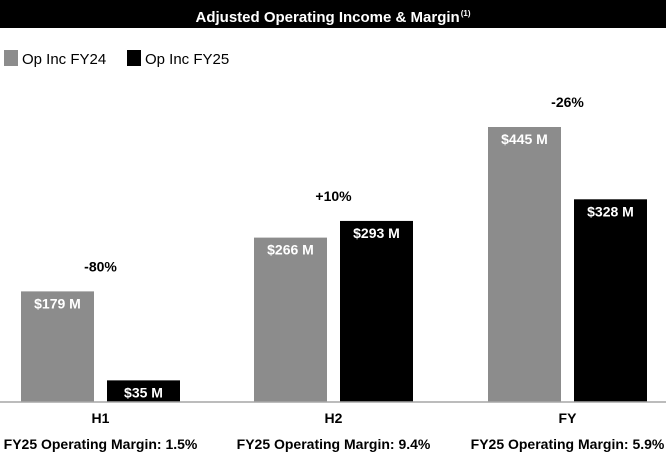  Describe the element at coordinates (524, 139) in the screenshot. I see `bar-value-label: $445 M` at that location.